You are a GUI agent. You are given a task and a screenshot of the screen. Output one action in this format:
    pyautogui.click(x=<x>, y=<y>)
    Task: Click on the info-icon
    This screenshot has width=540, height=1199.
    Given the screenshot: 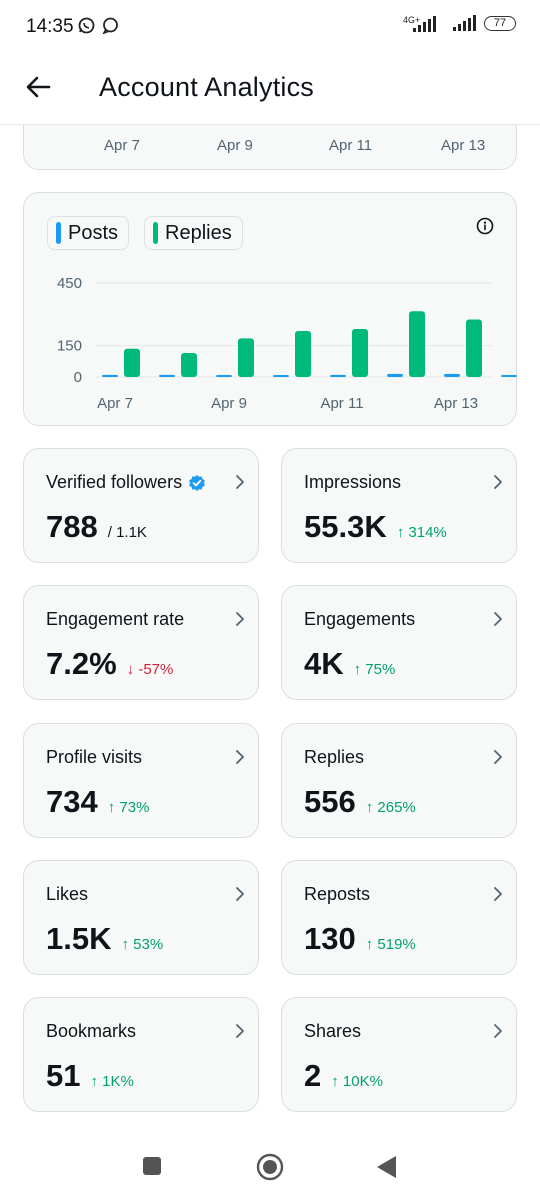 What is the action you would take?
    pyautogui.click(x=485, y=226)
    